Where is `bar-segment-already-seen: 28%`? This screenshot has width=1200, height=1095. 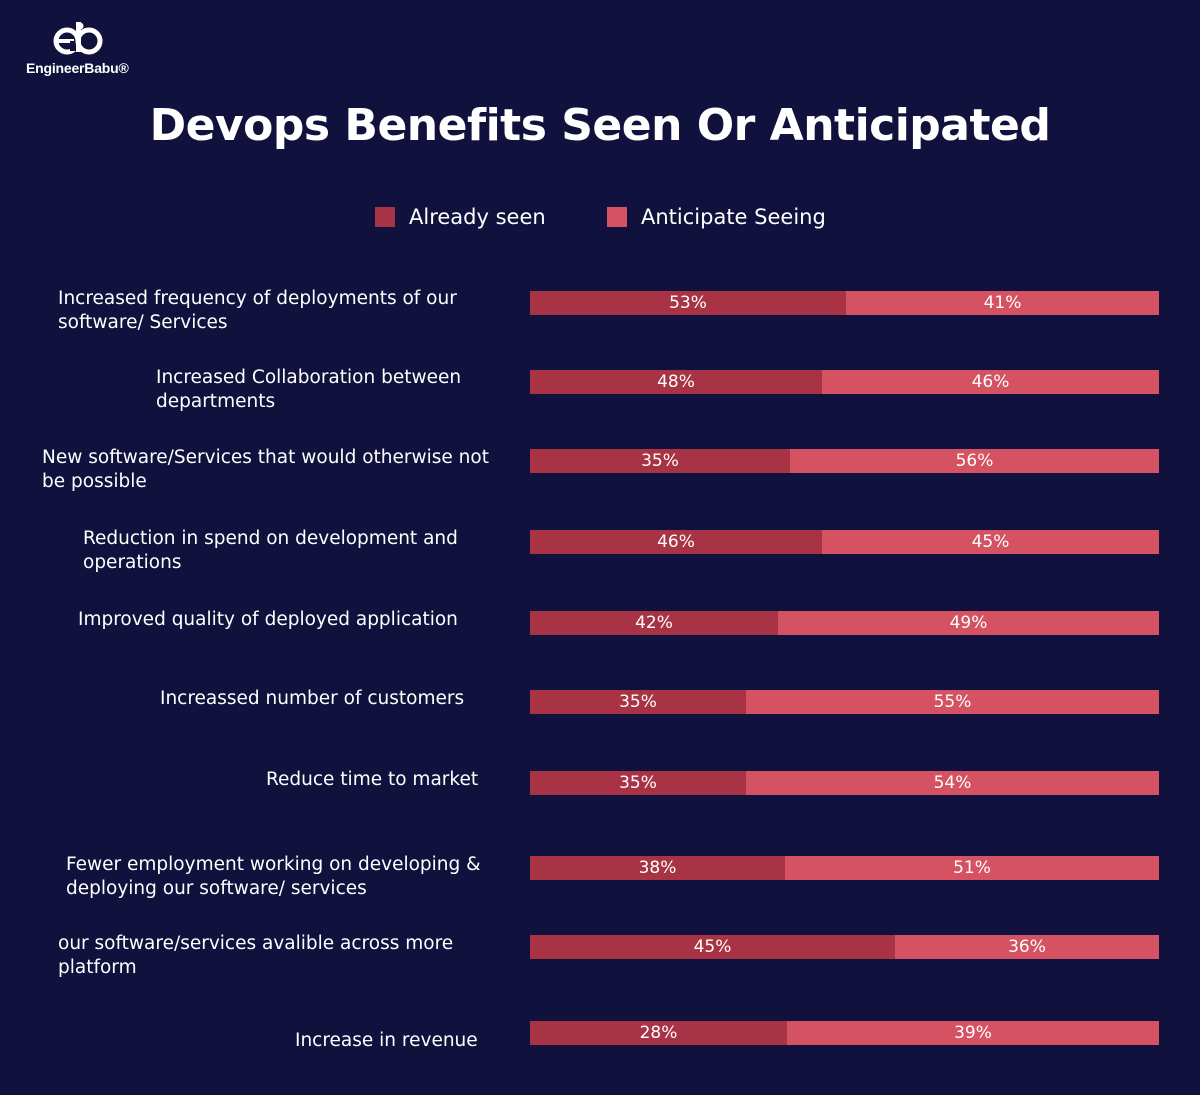
bar-segment-already-seen: 28% is located at coordinates (658, 1033).